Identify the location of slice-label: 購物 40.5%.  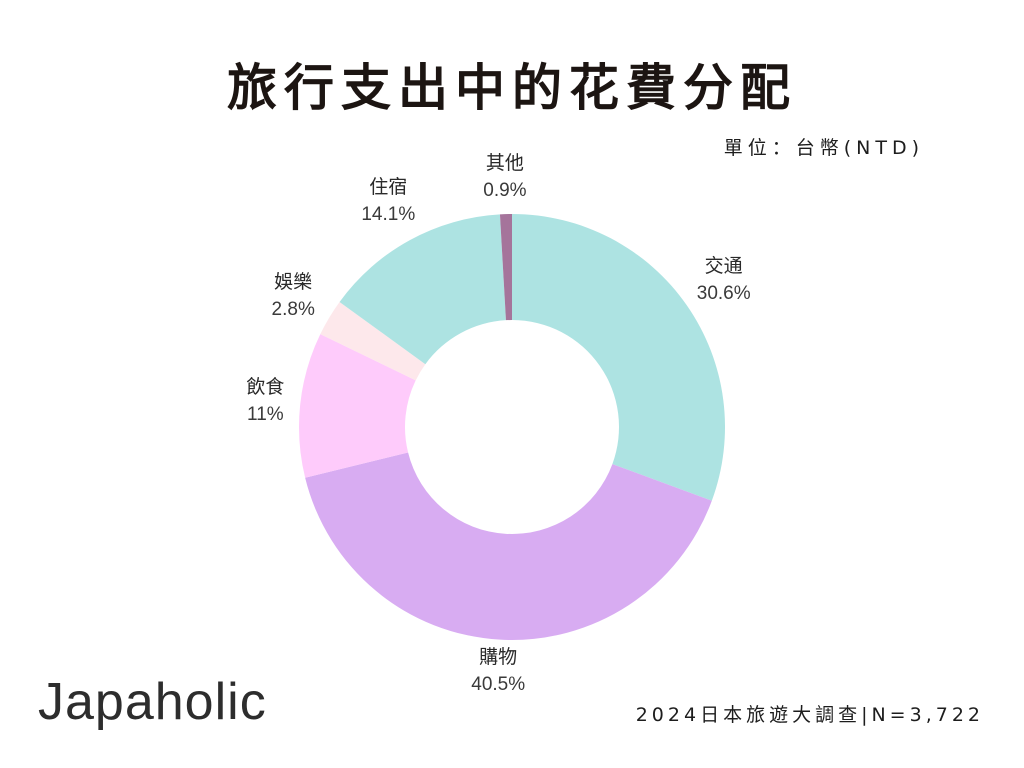
(498, 671).